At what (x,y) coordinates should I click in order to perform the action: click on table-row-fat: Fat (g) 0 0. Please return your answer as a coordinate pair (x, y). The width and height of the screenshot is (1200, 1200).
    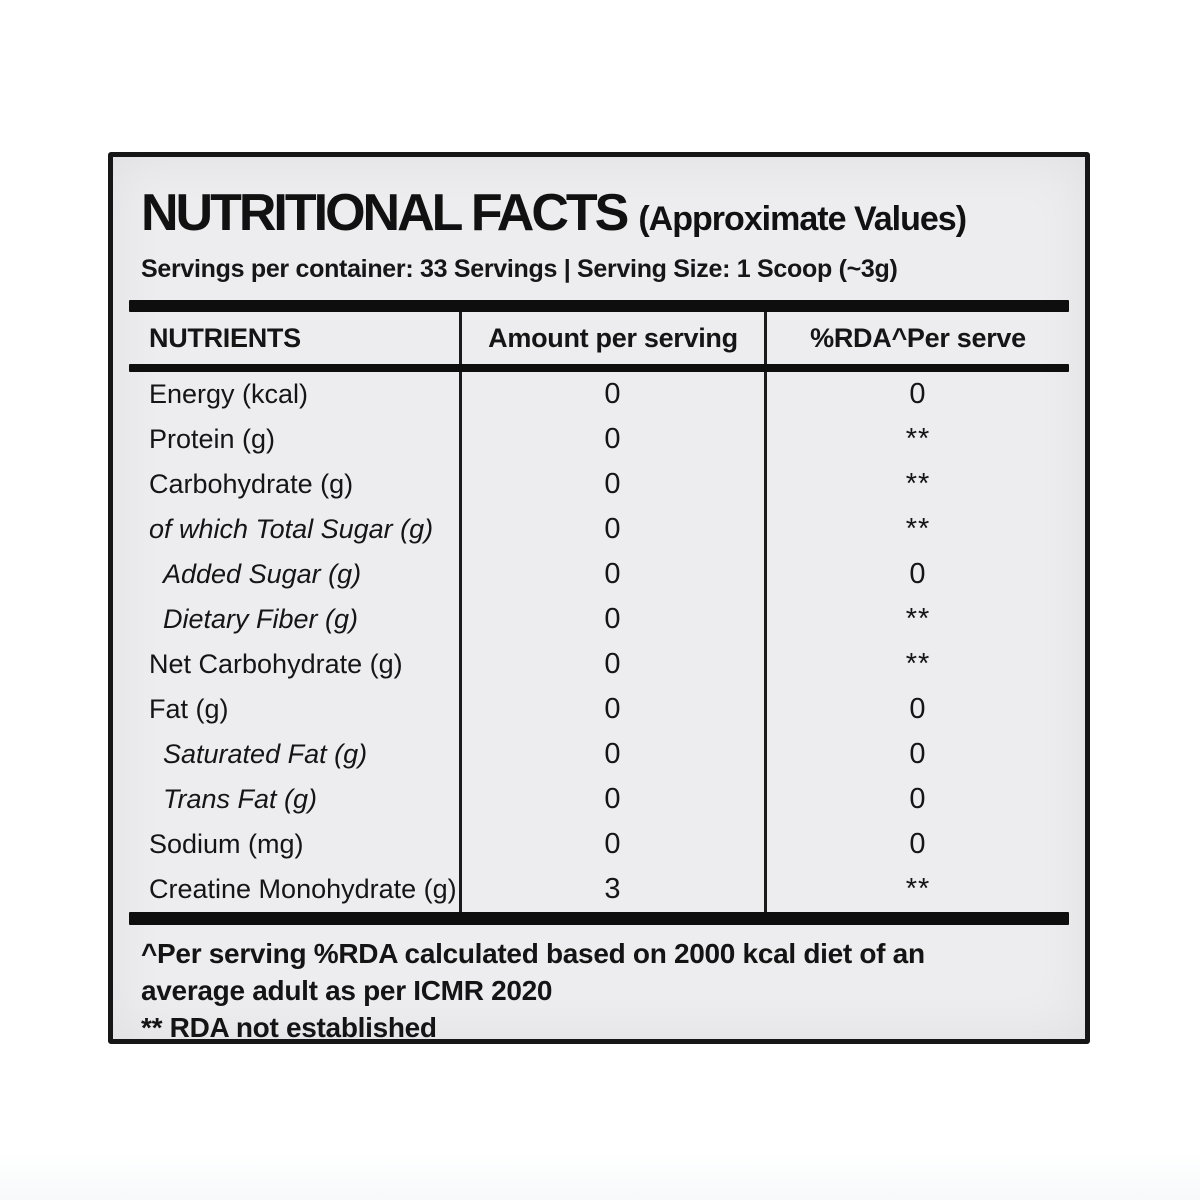
    Looking at the image, I should click on (599, 709).